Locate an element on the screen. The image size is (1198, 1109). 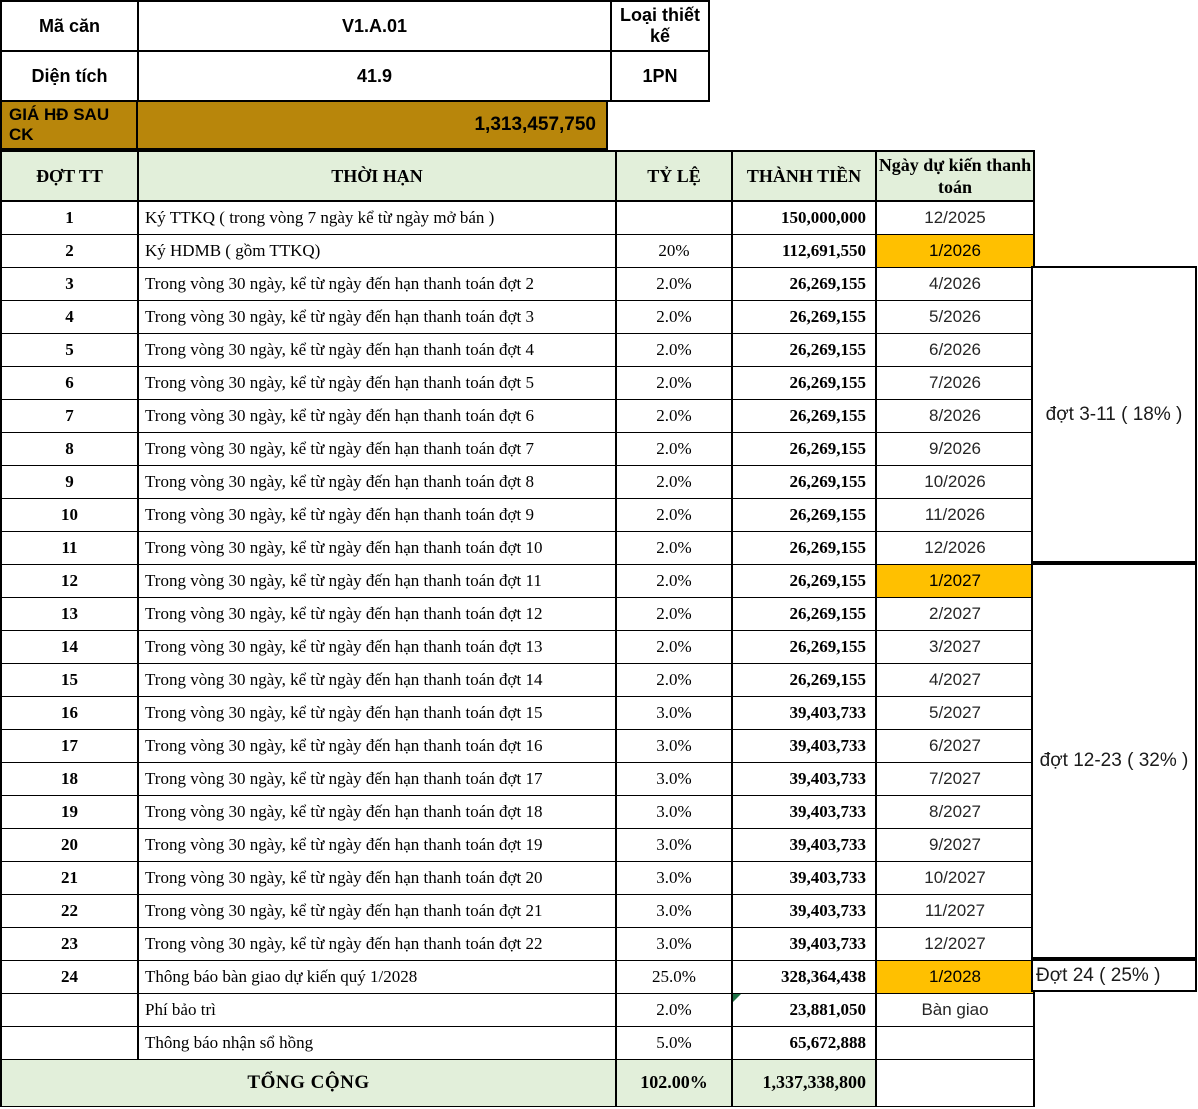
cell-date: 1/2028 is located at coordinates (955, 976).